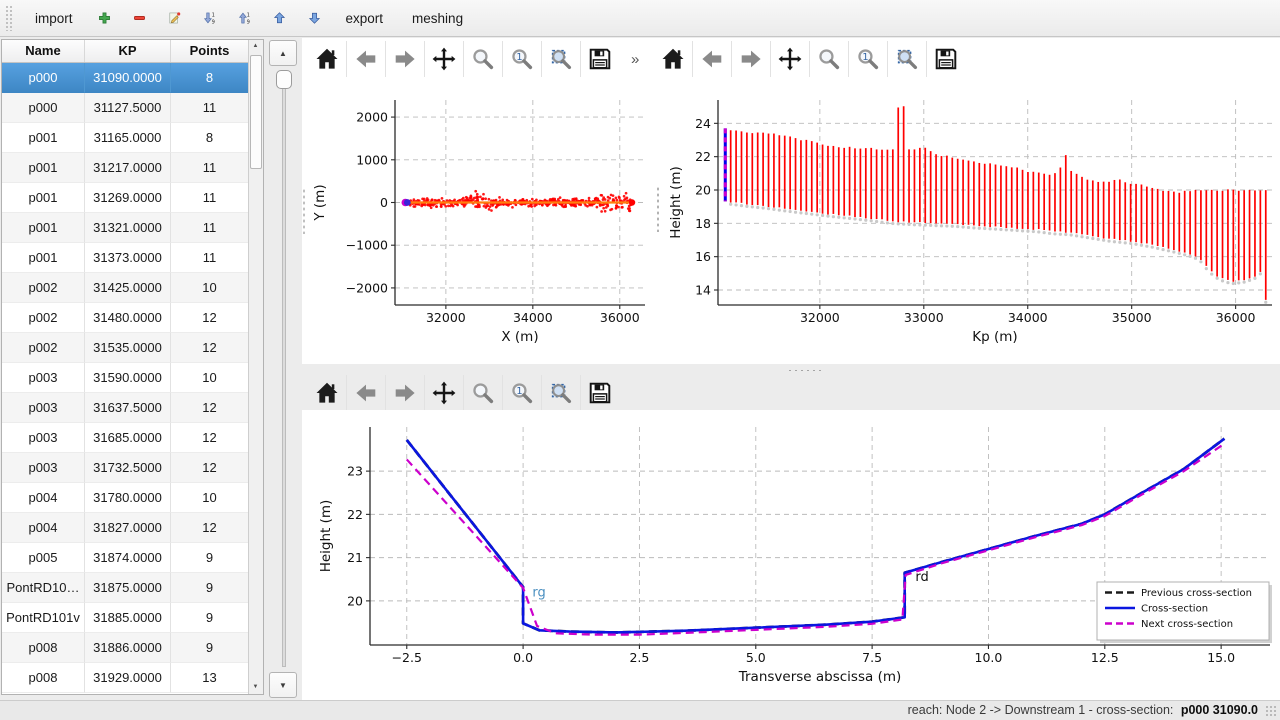 The height and width of the screenshot is (720, 1280). I want to click on slider-handle, so click(284, 79).